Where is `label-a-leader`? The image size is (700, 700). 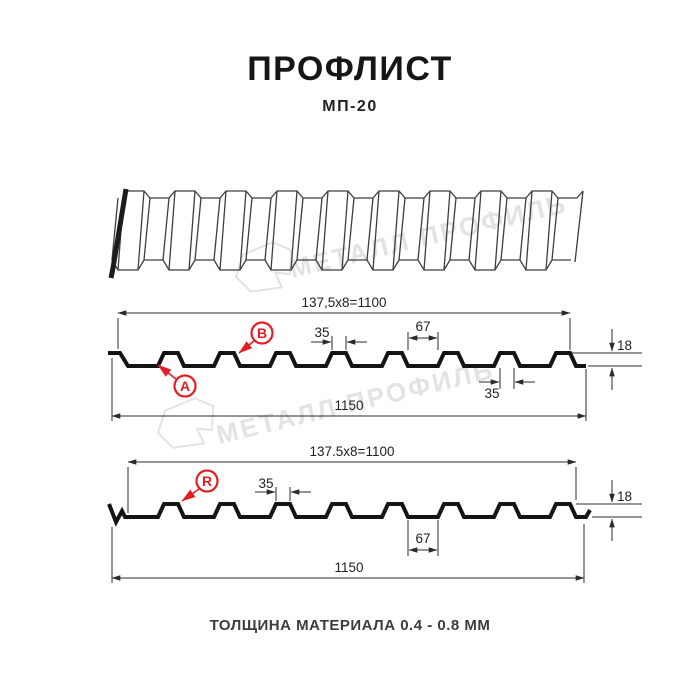
label-a-leader is located at coordinates (167, 372).